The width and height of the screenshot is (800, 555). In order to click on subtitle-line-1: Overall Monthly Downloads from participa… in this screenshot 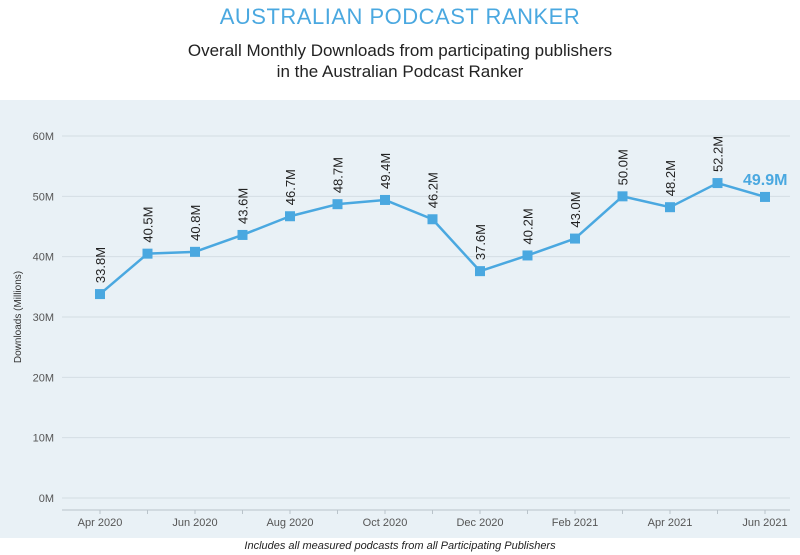, I will do `click(400, 50)`.